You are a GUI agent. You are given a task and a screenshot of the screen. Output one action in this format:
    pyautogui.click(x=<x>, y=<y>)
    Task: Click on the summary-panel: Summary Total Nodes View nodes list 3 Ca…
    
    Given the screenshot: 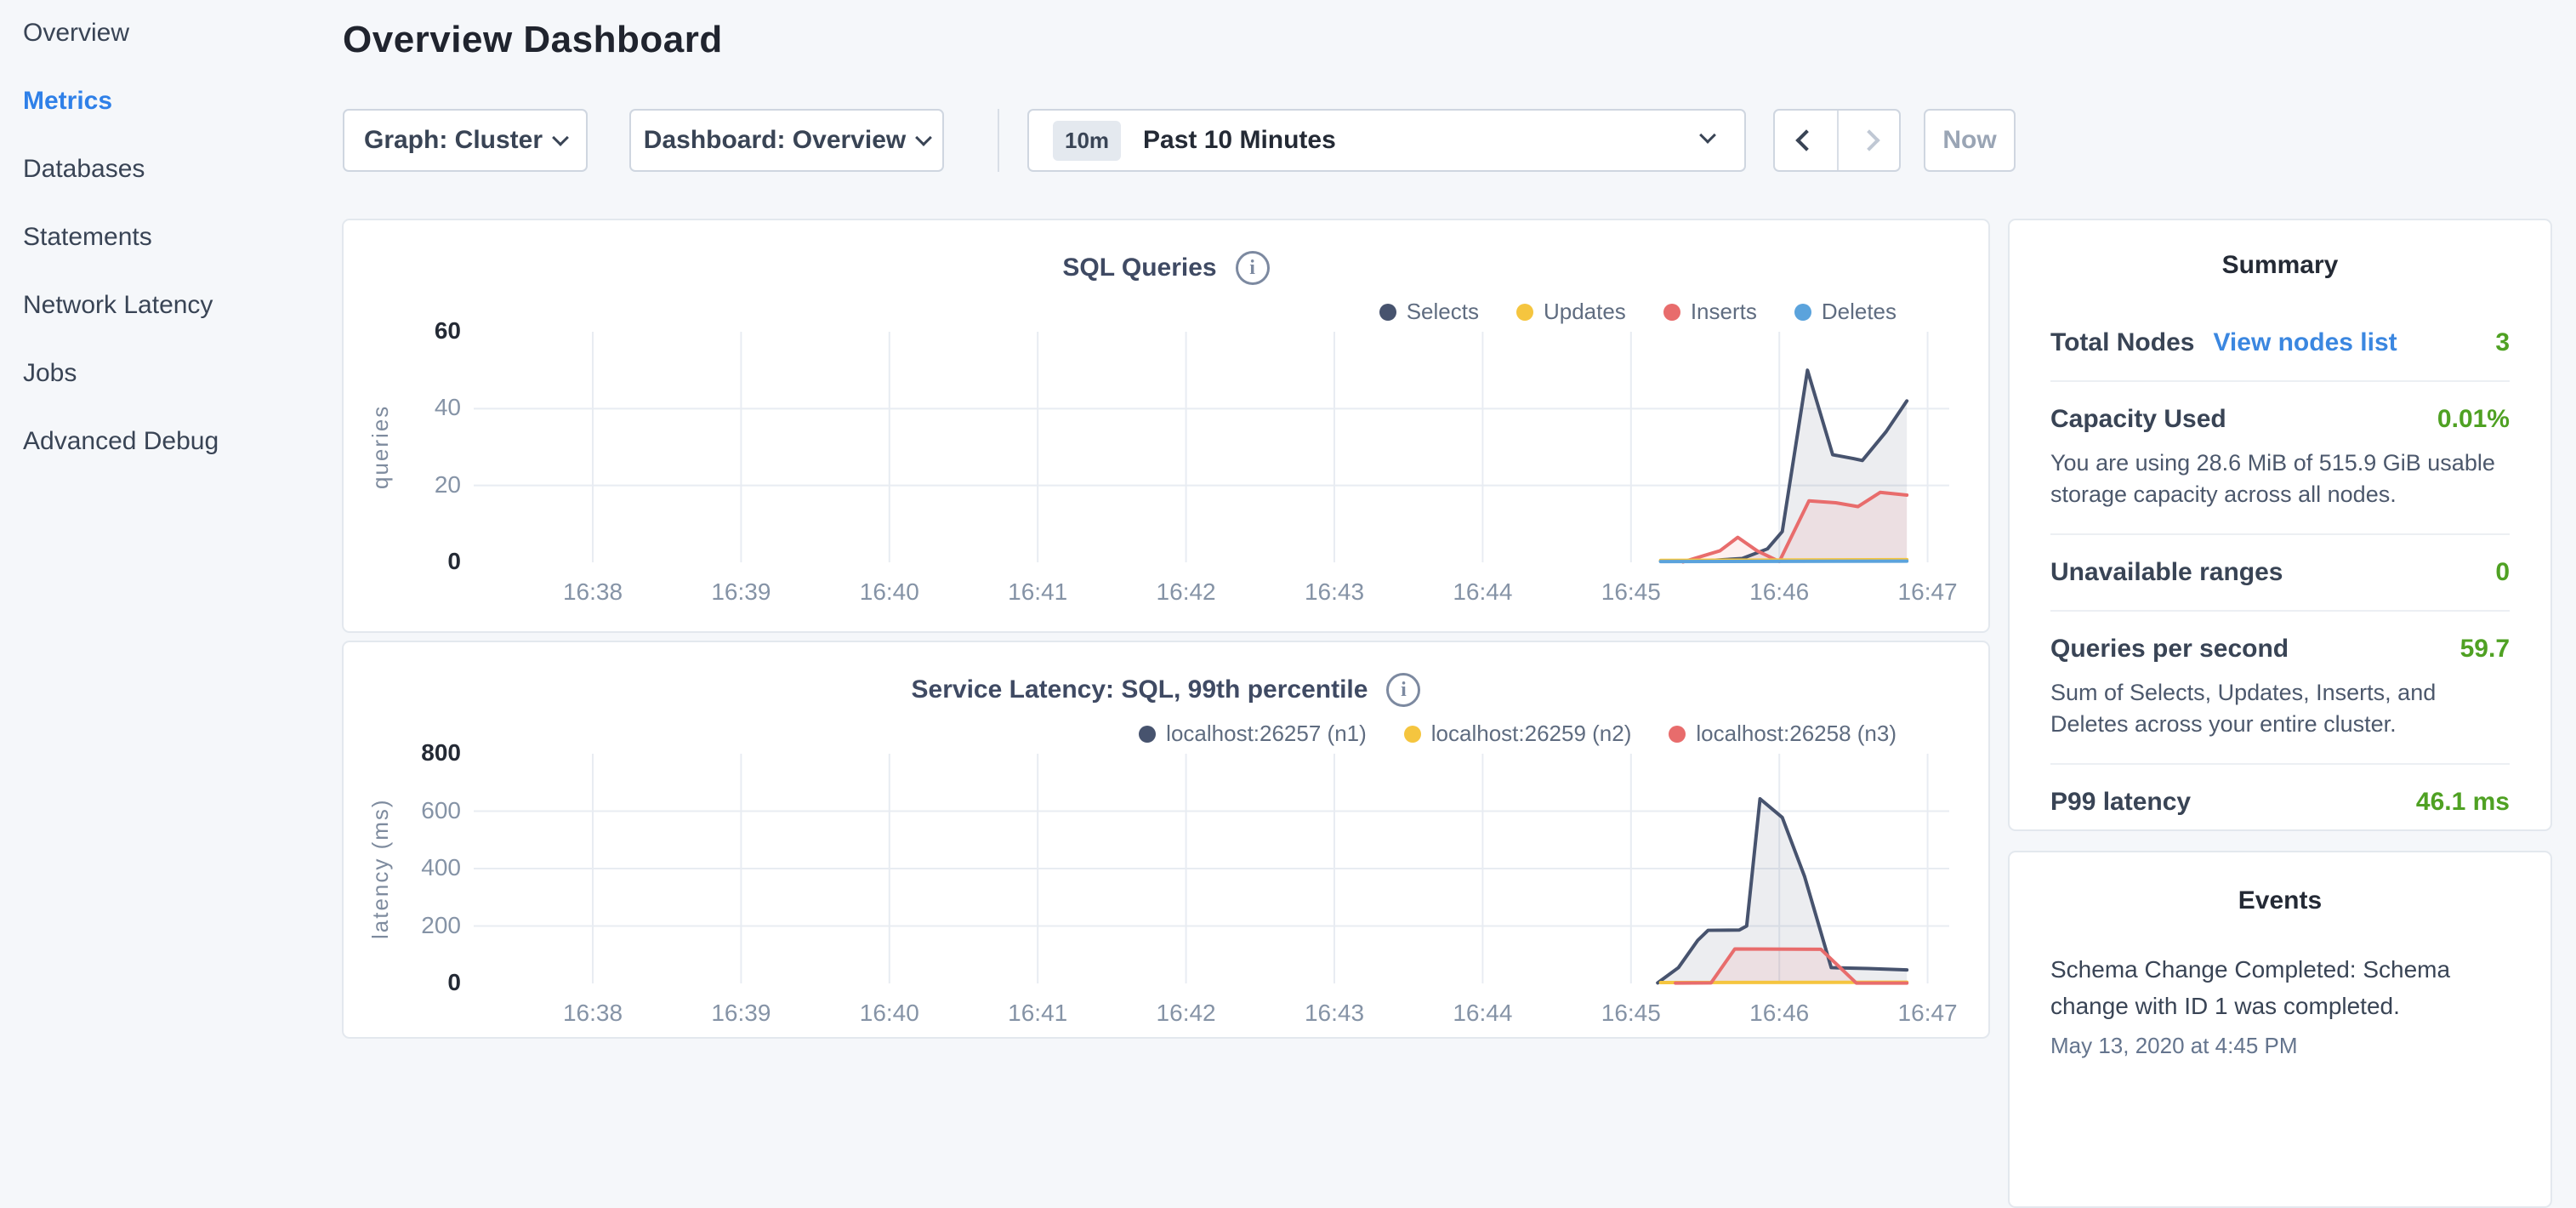 What is the action you would take?
    pyautogui.click(x=2280, y=525)
    